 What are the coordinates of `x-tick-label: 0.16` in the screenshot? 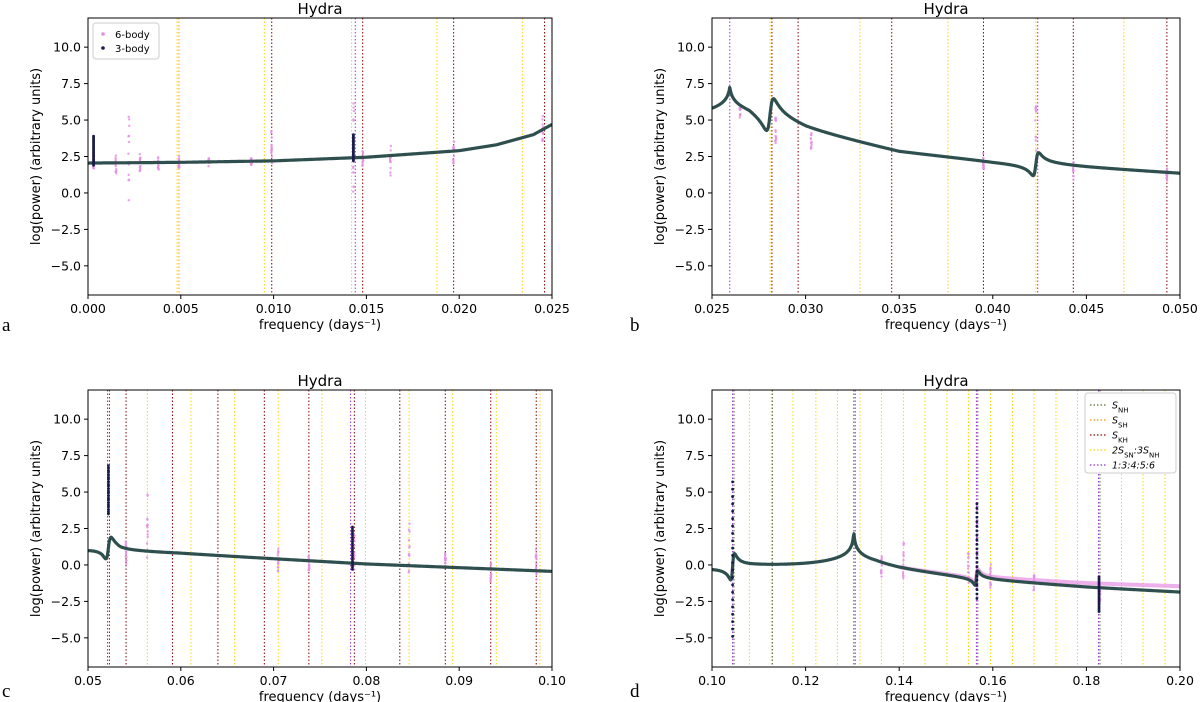 It's located at (993, 680).